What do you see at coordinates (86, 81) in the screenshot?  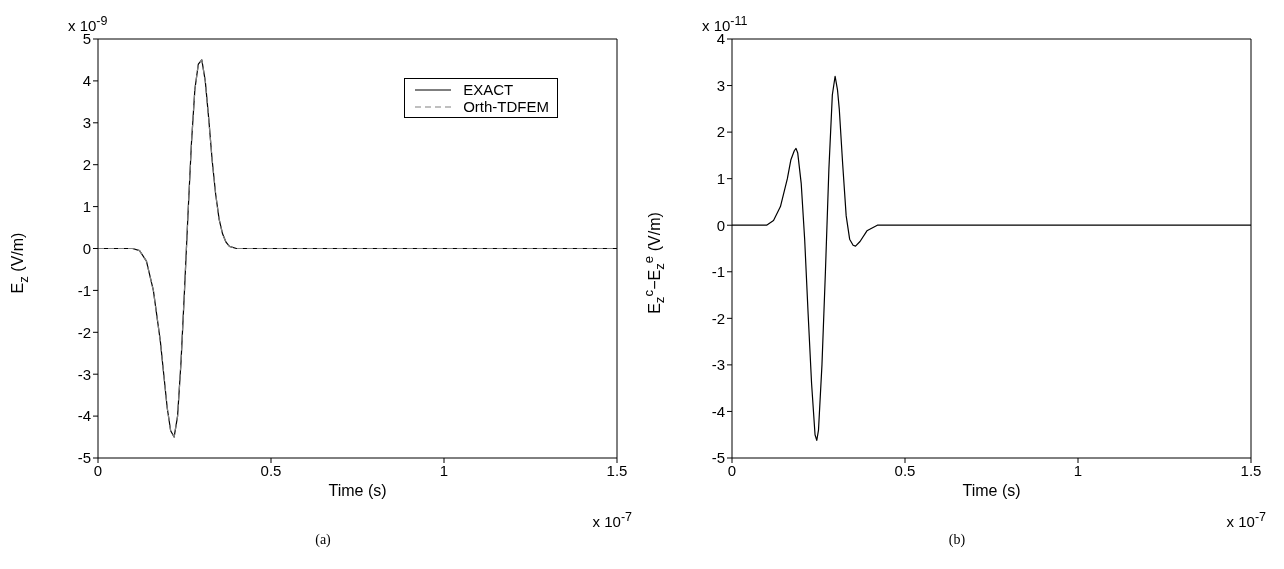 I see `y-tick-label: 4` at bounding box center [86, 81].